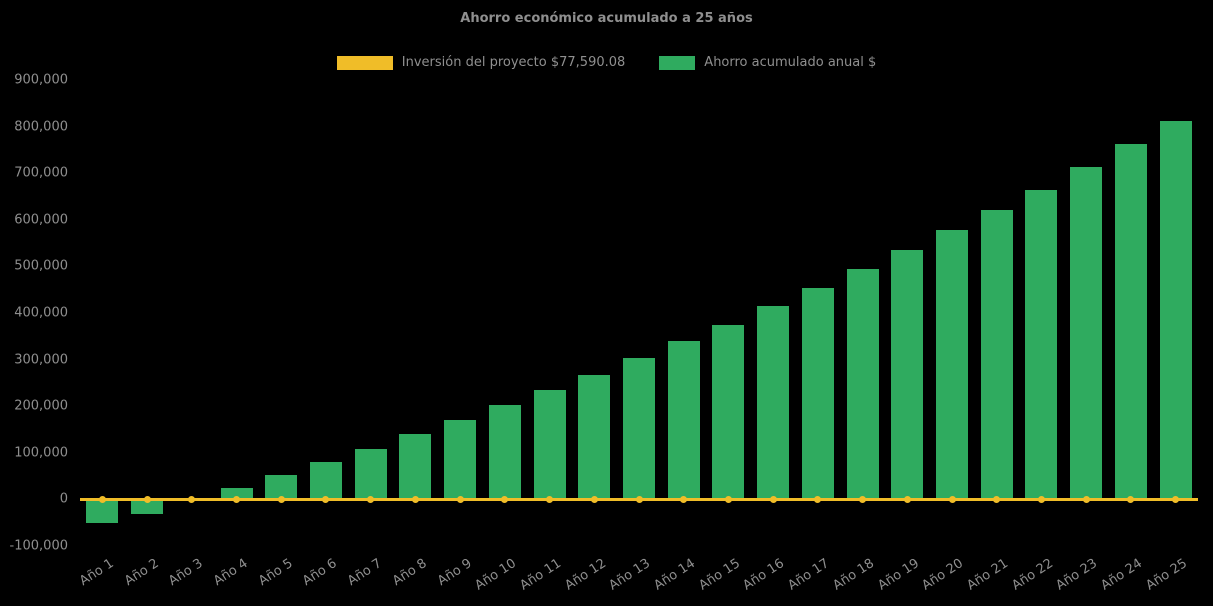 The height and width of the screenshot is (606, 1213). What do you see at coordinates (1166, 575) in the screenshot?
I see `x-tick-label: Año 25` at bounding box center [1166, 575].